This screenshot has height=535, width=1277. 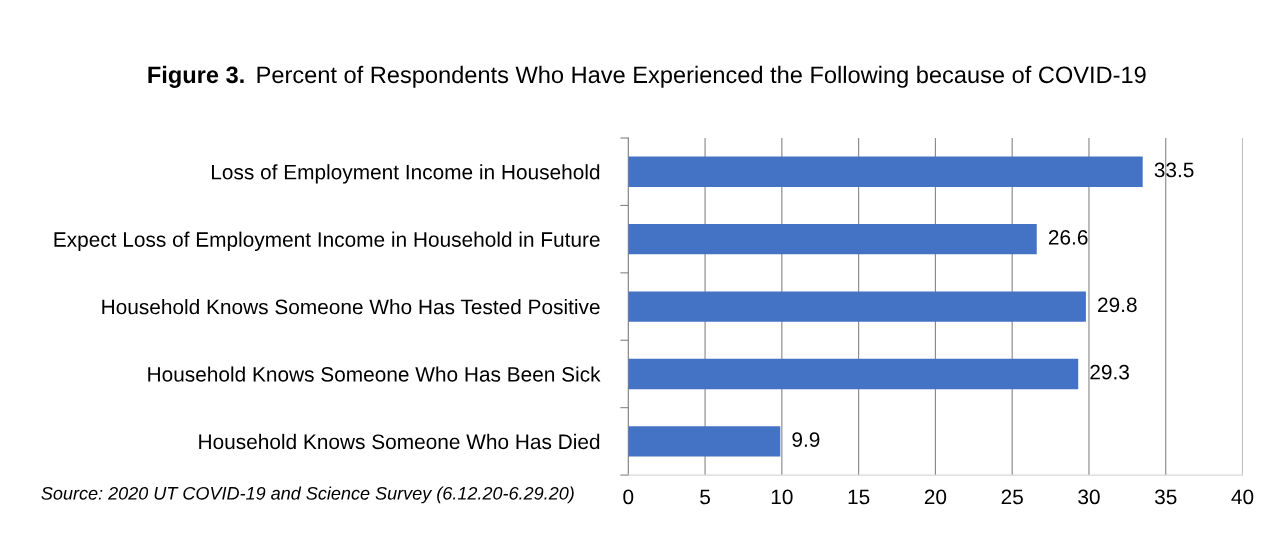 What do you see at coordinates (1109, 372) in the screenshot?
I see `data-label: 29.3` at bounding box center [1109, 372].